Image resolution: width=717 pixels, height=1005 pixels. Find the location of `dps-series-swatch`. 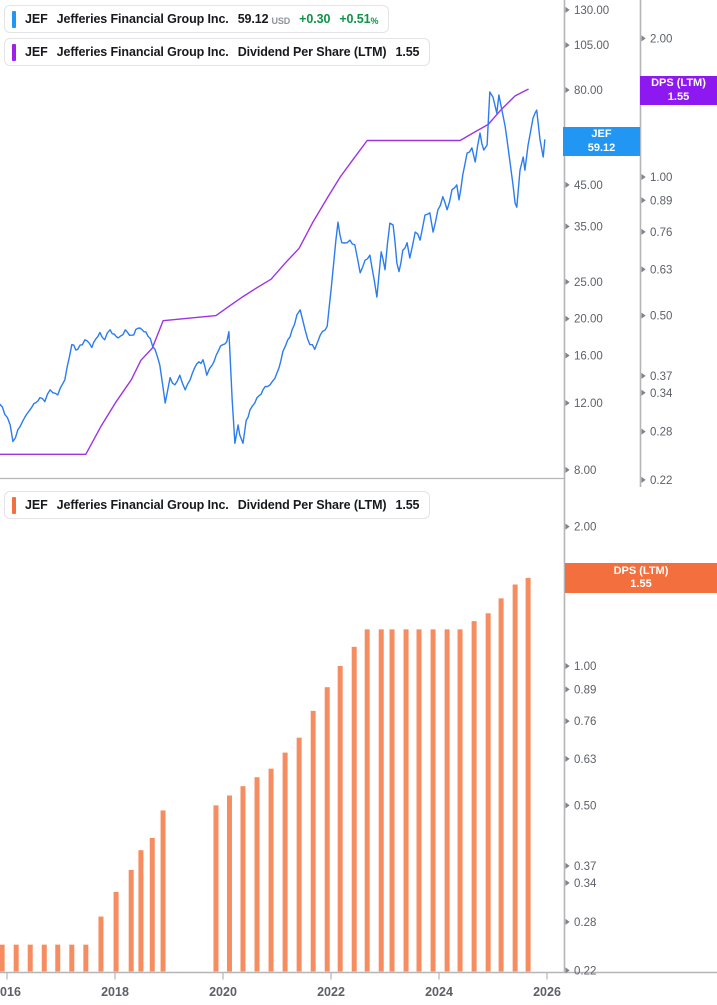

dps-series-swatch is located at coordinates (14, 52).